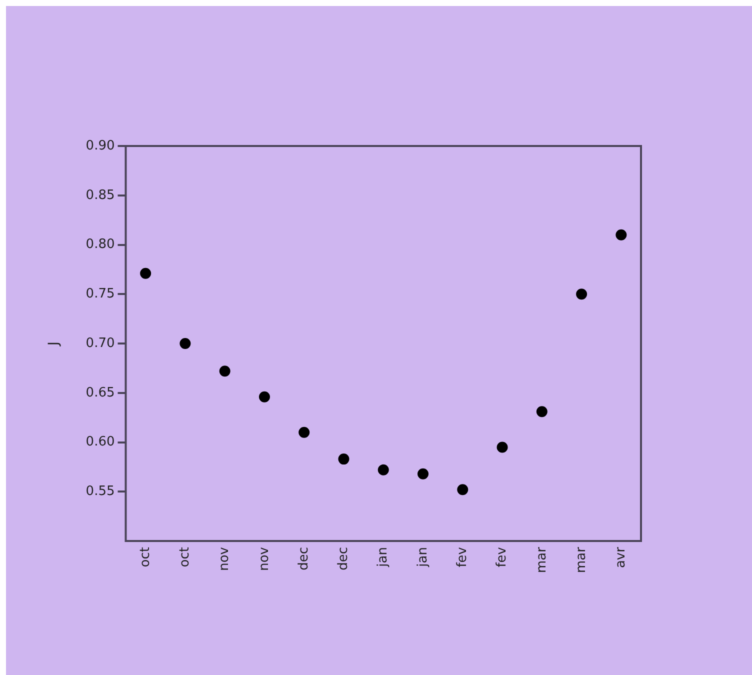 Image resolution: width=752 pixels, height=675 pixels. I want to click on y-tick-label: 0.90, so click(100, 146).